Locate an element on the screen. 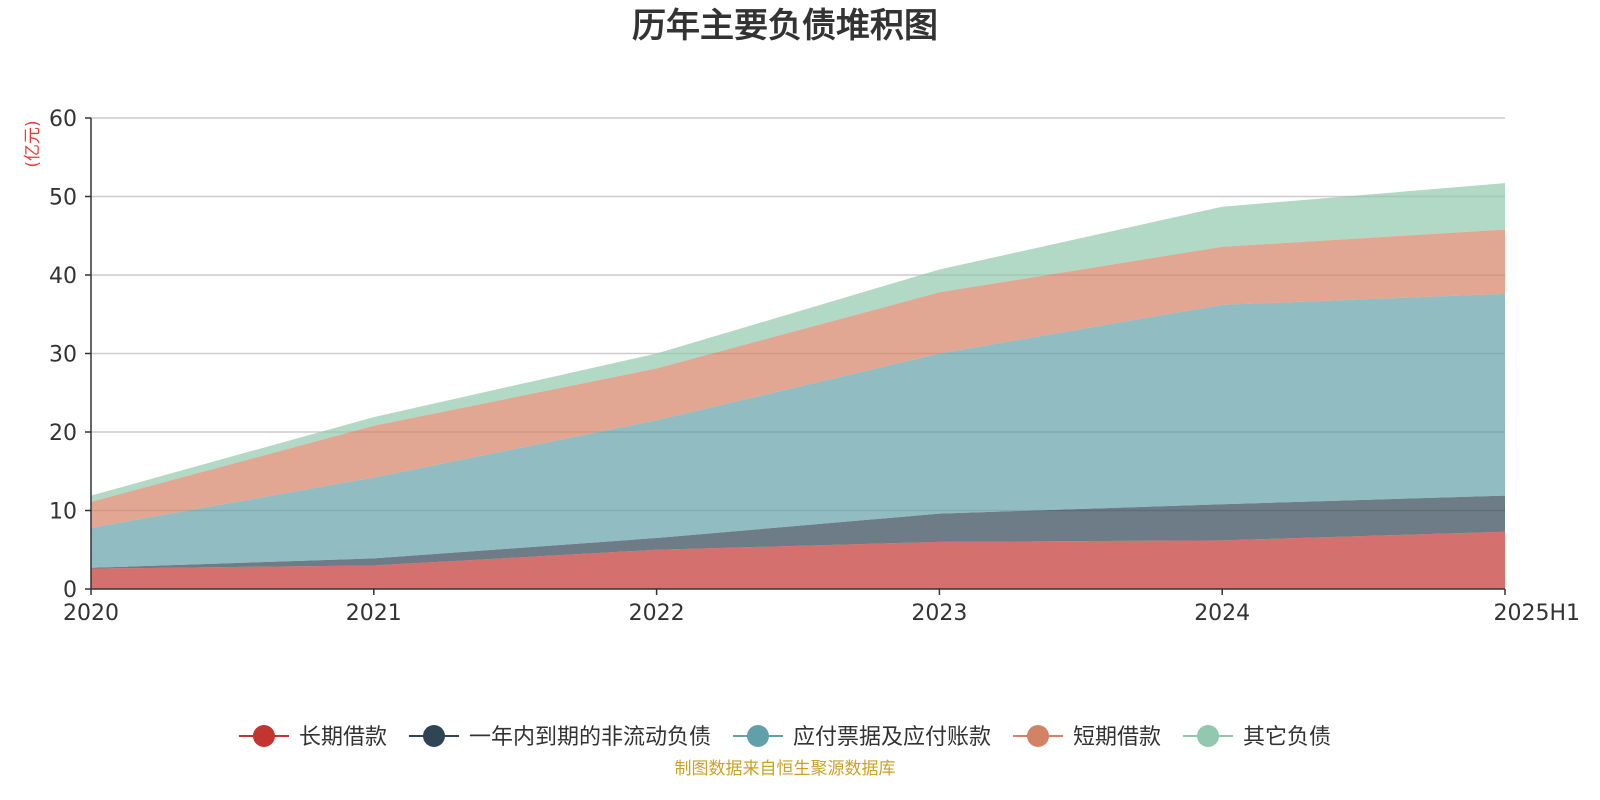 The height and width of the screenshot is (800, 1600). legend-item-0: 长期借款 is located at coordinates (312, 737).